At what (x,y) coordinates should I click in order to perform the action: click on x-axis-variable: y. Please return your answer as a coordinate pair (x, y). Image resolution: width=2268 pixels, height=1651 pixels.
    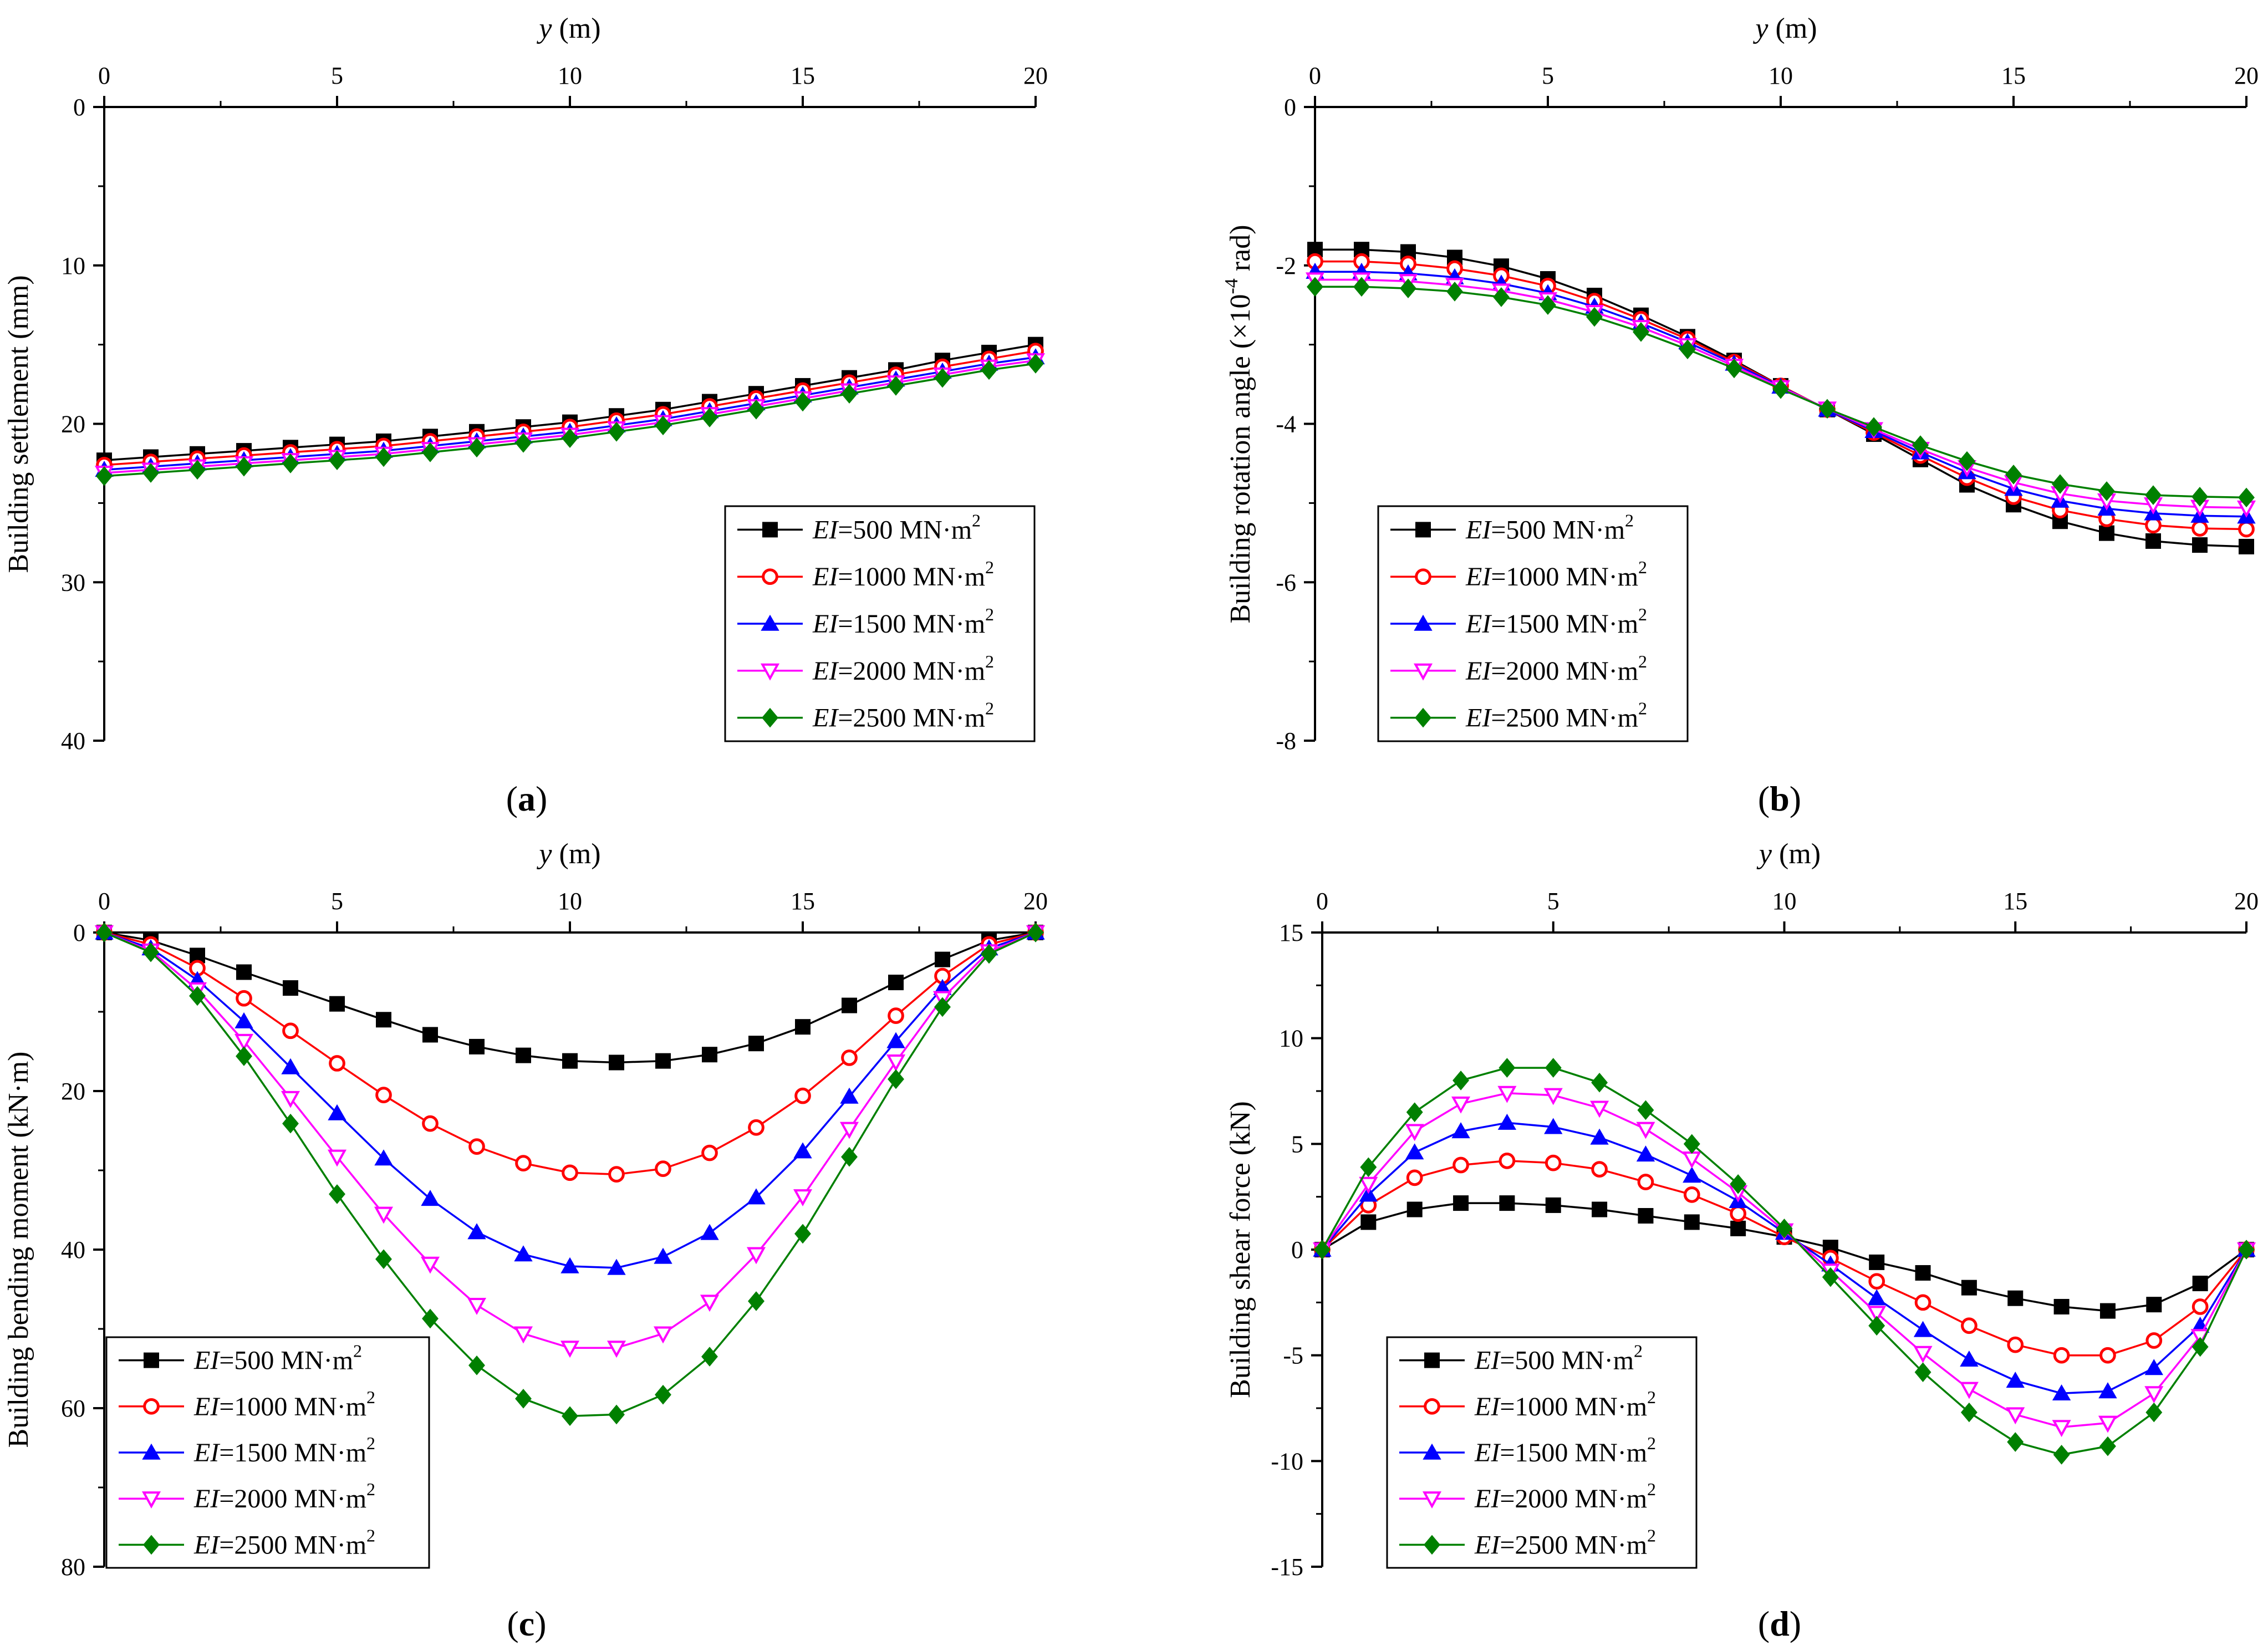
    Looking at the image, I should click on (1760, 28).